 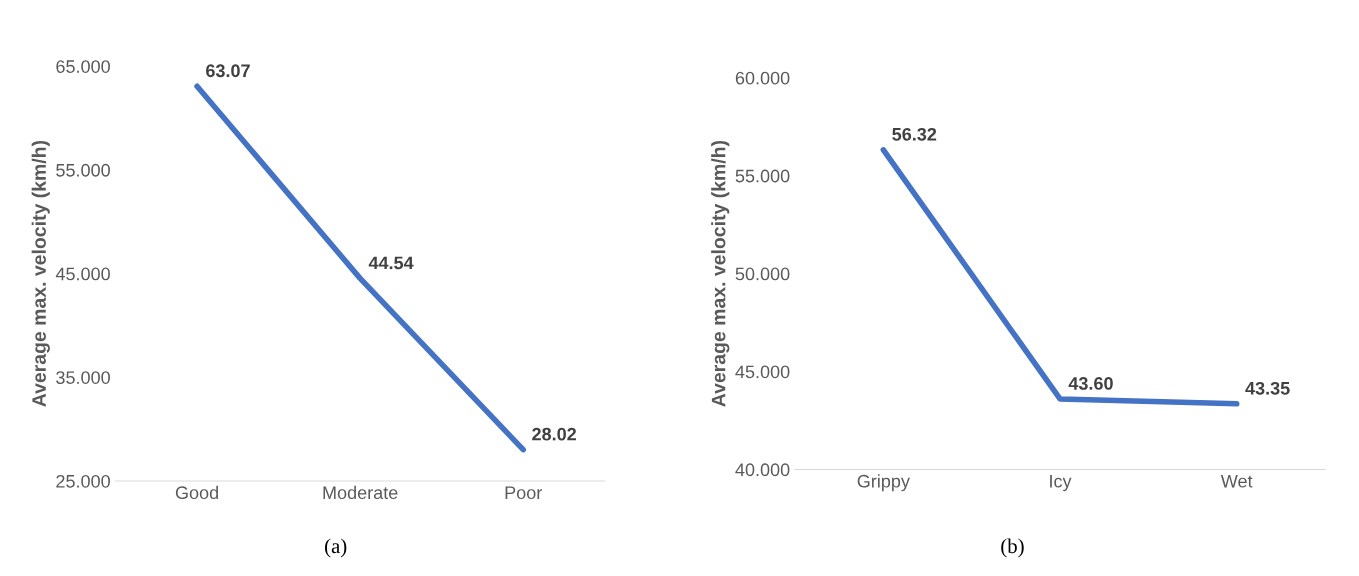 I want to click on data-label: 63.07, so click(x=228, y=71).